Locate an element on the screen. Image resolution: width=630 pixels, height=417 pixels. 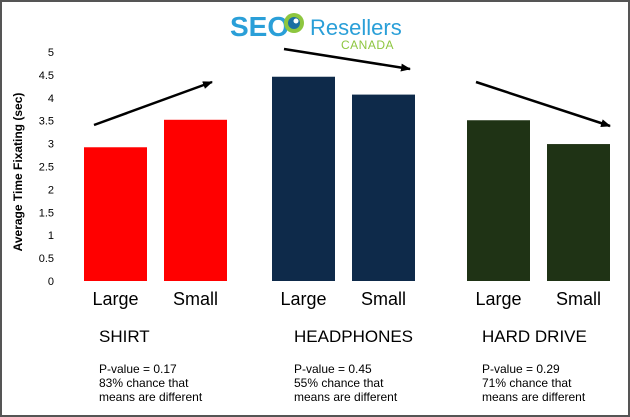
group-label: HARD DRIVE is located at coordinates (534, 336).